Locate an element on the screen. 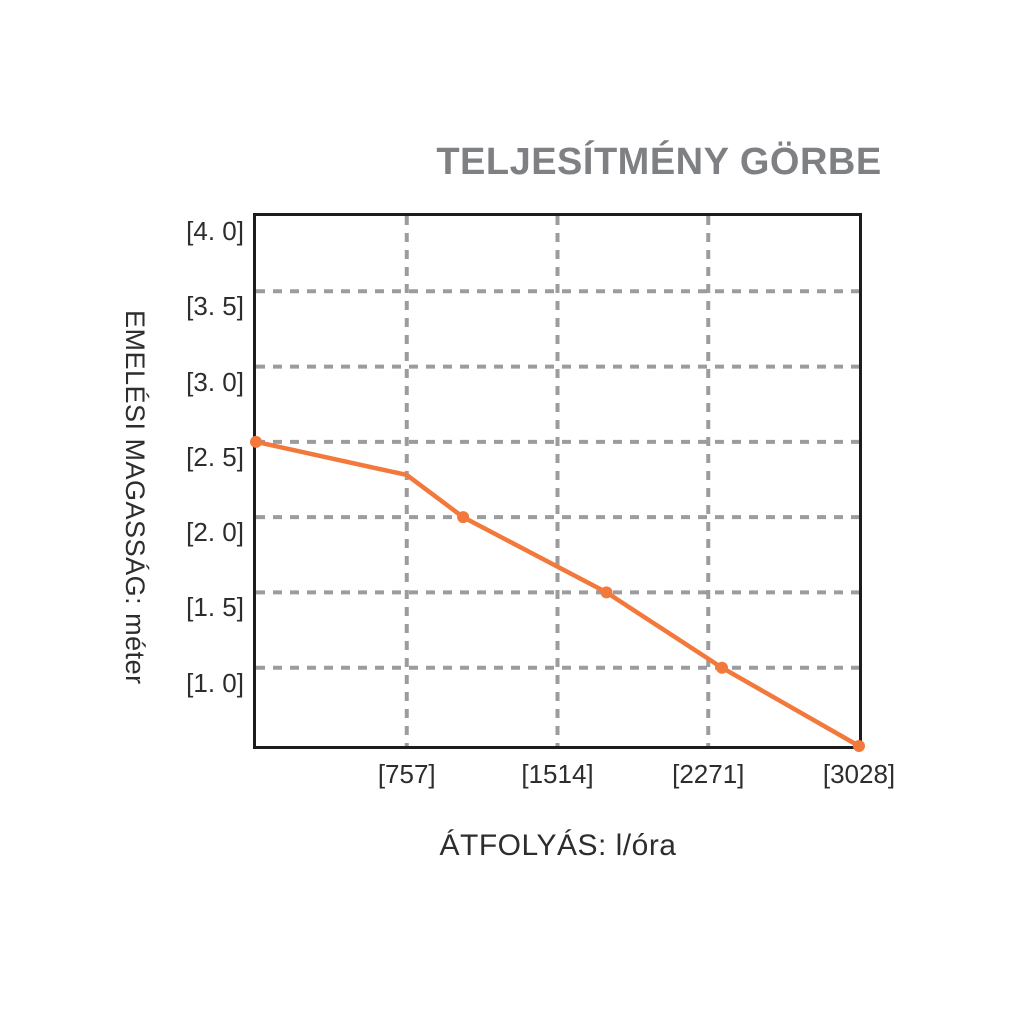 The height and width of the screenshot is (1024, 1024). x-axis-title: ÁTFOLYÁS: l/óra is located at coordinates (558, 845).